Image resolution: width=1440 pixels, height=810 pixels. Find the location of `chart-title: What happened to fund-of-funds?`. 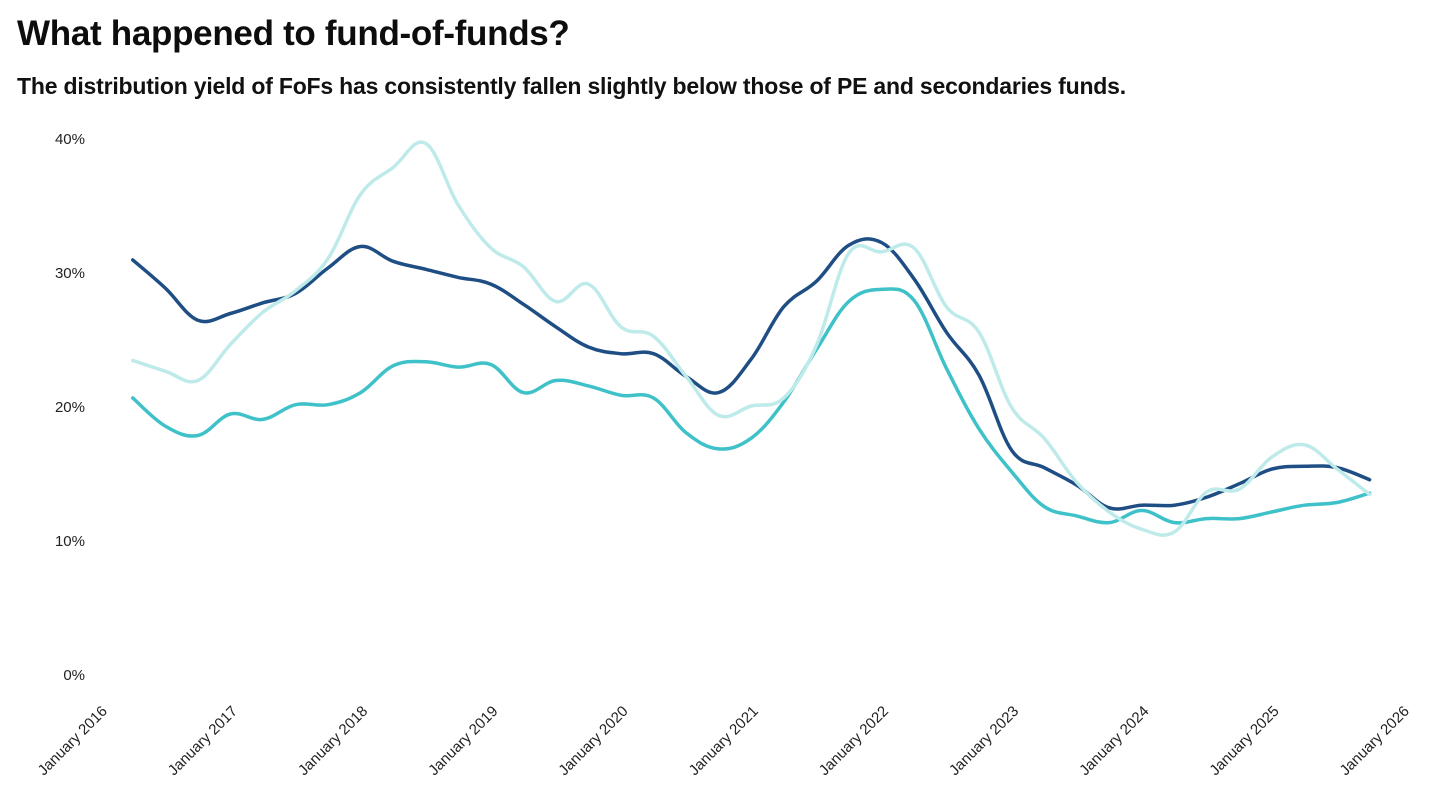

chart-title: What happened to fund-of-funds? is located at coordinates (293, 33).